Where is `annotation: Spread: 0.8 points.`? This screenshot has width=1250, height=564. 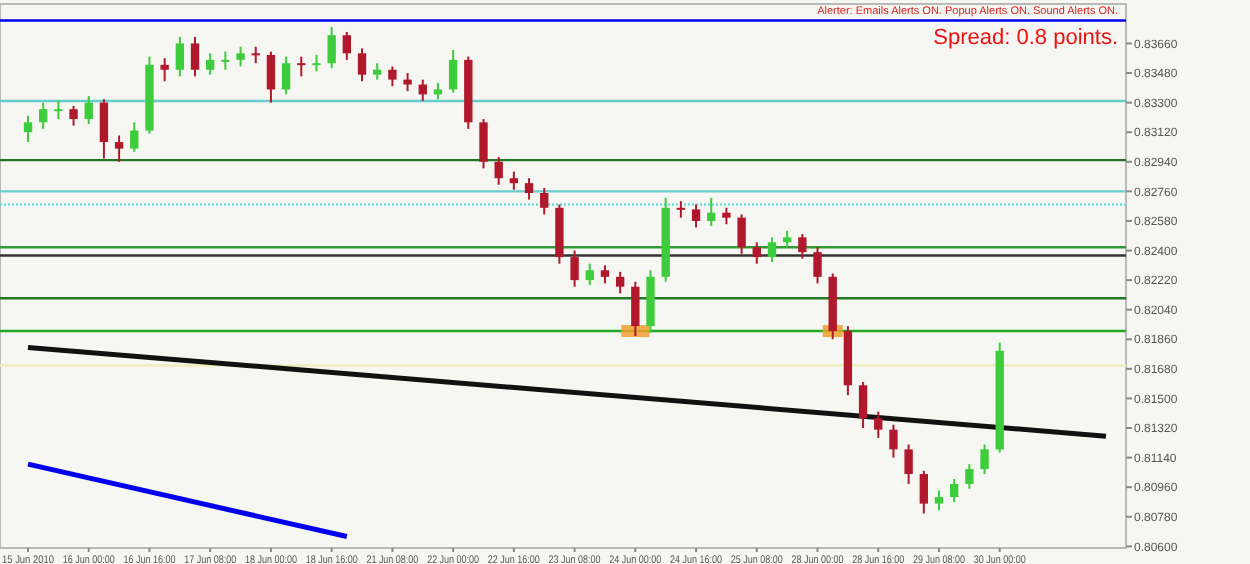
annotation: Spread: 0.8 points. is located at coordinates (1025, 38).